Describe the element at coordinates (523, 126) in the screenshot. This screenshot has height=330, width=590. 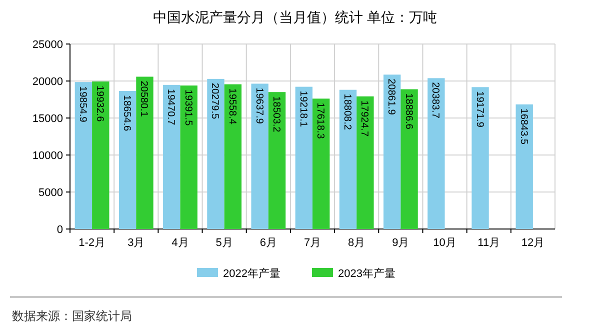
I see `data-label: 16843.5` at that location.